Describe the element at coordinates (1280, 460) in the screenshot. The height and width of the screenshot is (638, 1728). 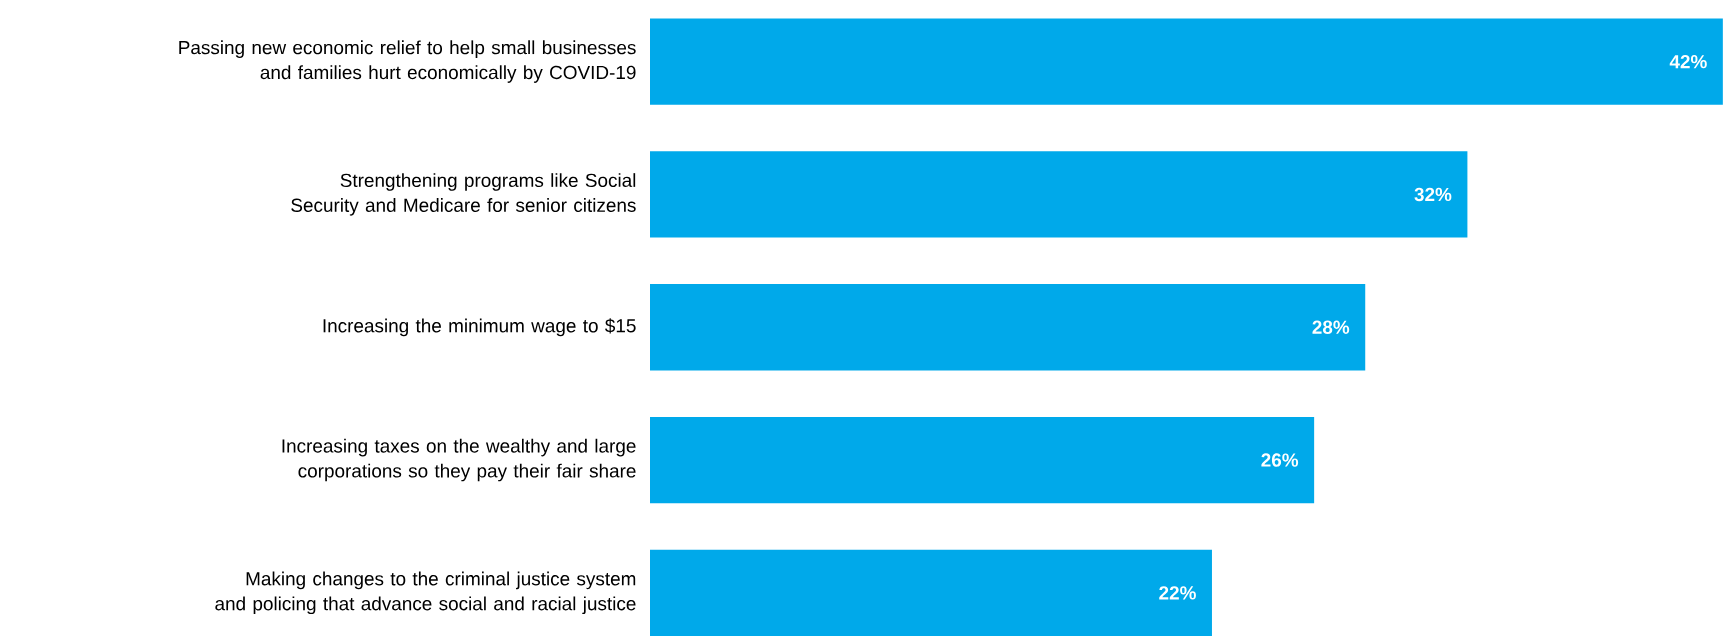
I see `data-label: 26%` at that location.